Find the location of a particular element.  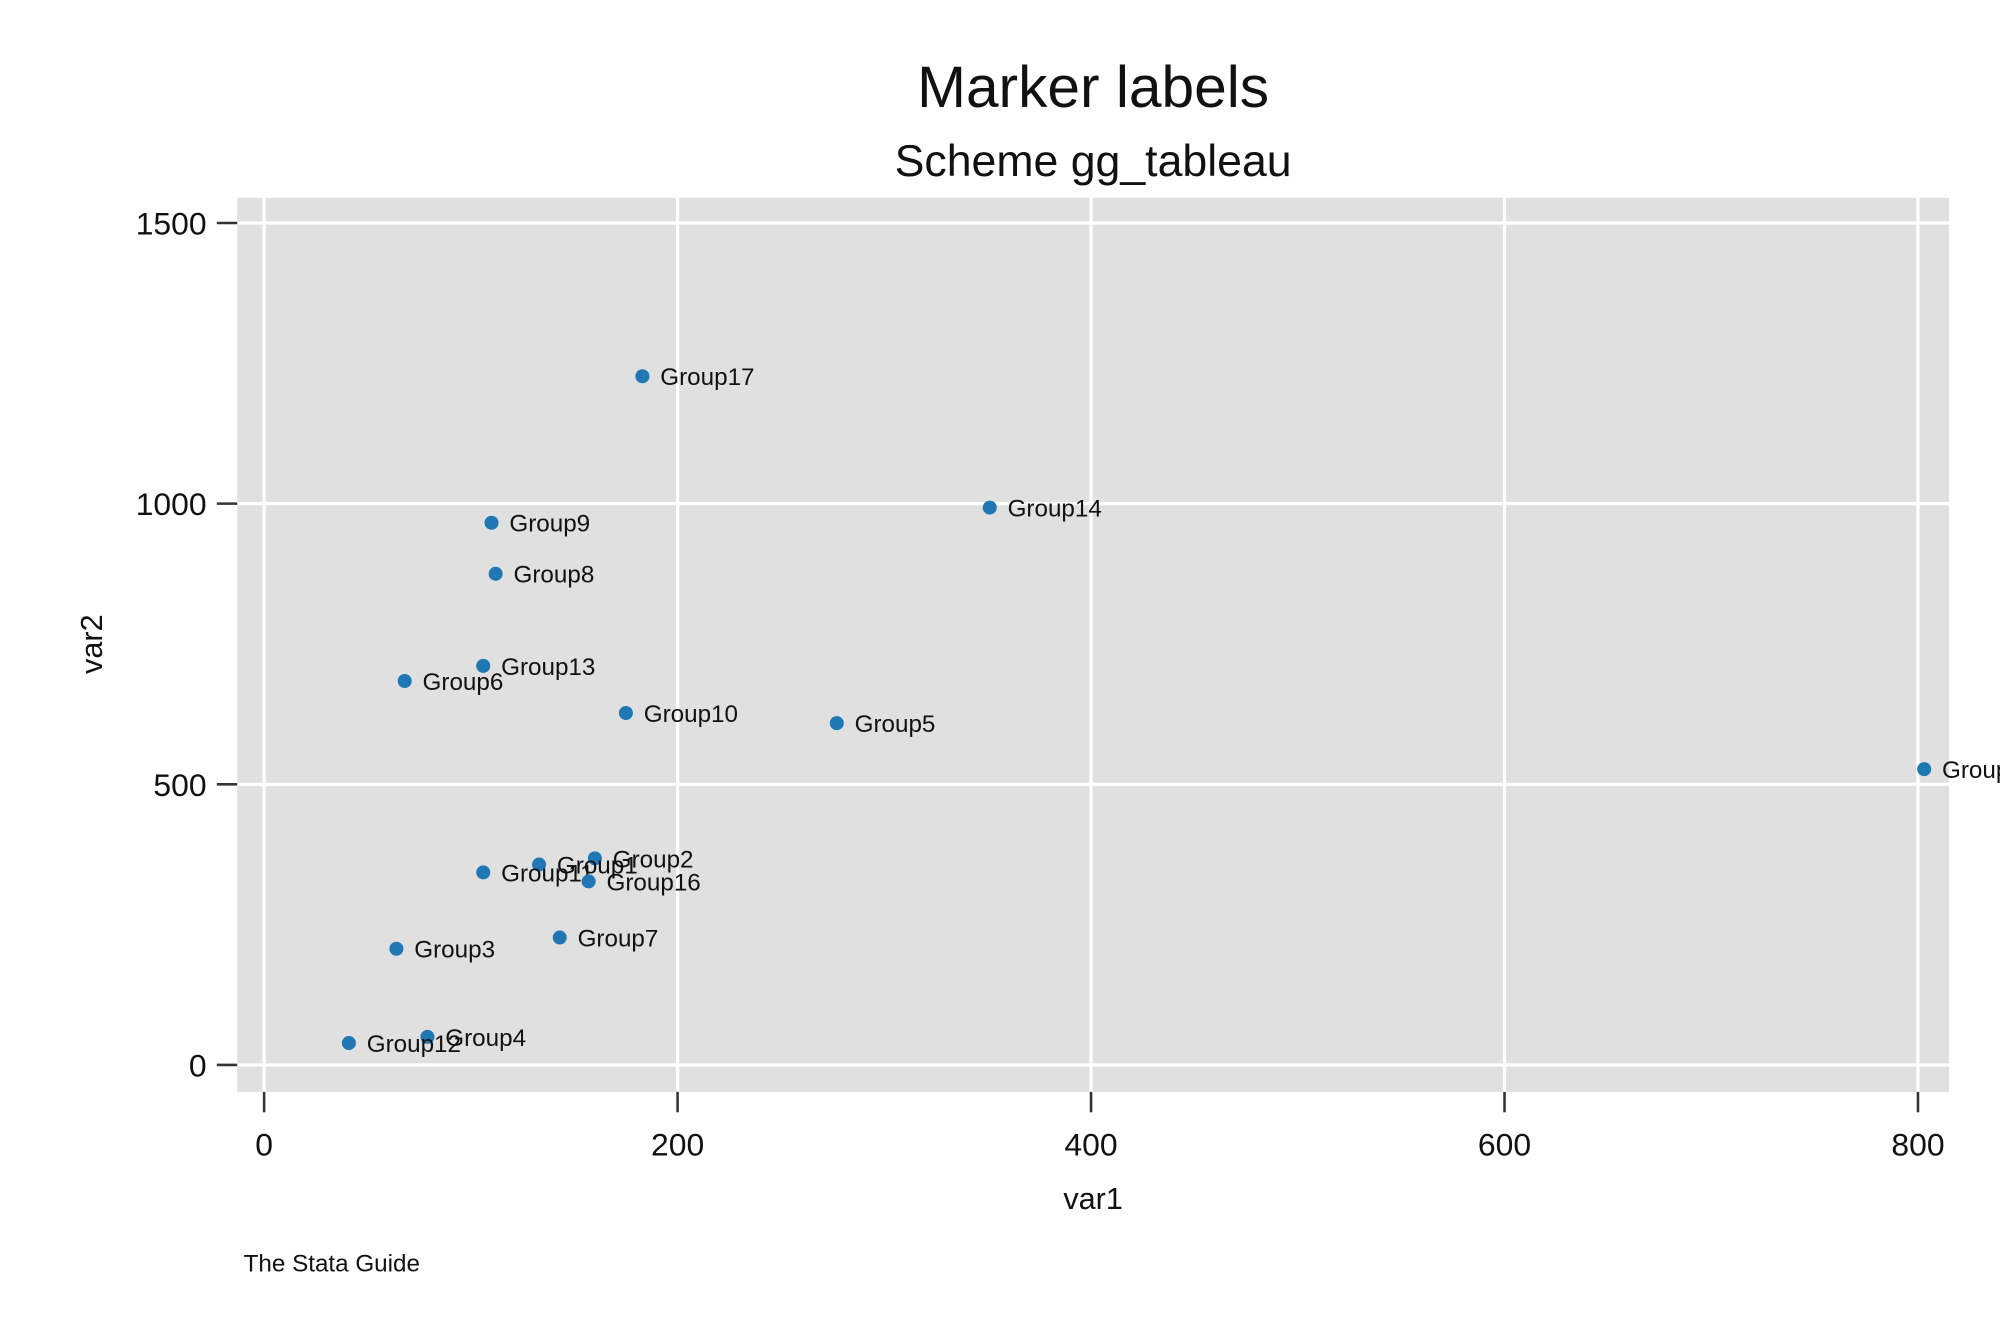

y-tick-label: 1500 is located at coordinates (171, 223).